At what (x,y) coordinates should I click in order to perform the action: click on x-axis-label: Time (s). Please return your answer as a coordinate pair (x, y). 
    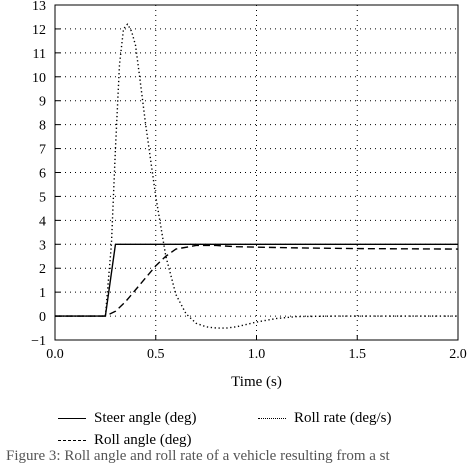
    Looking at the image, I should click on (256, 382).